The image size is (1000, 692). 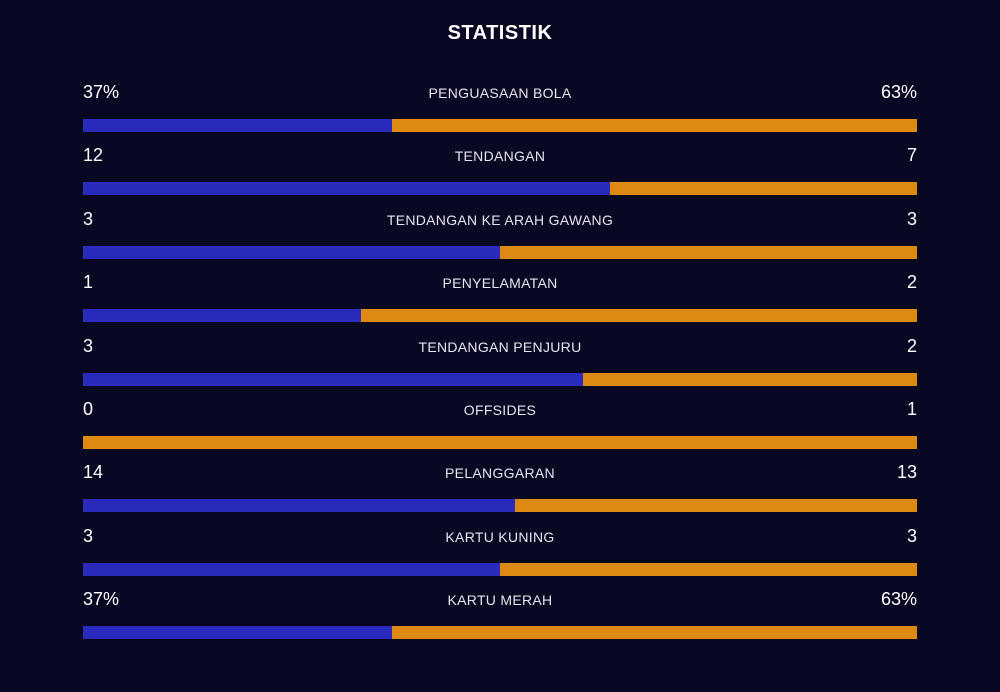 I want to click on stat-row-tendangan-penjuru: 3 TENDANGAN PENJURU 2, so click(x=500, y=365).